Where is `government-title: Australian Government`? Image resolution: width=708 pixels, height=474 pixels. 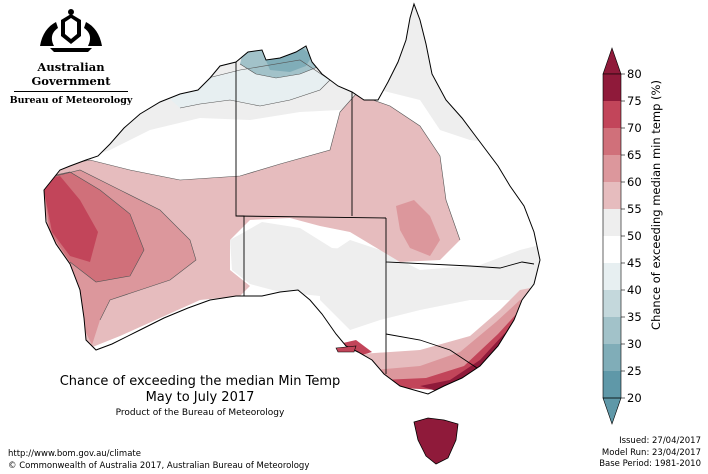
government-title: Australian Government is located at coordinates (71, 74).